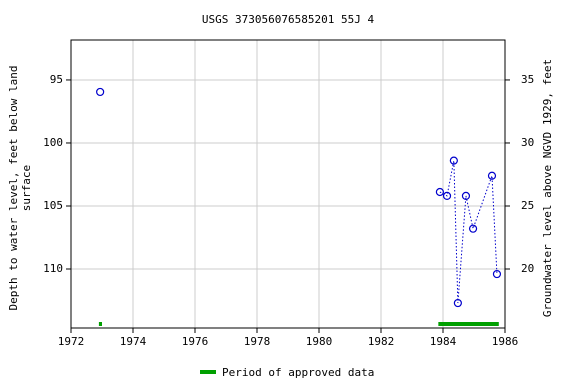  Describe the element at coordinates (527, 79) in the screenshot. I see `y2-tick-label: 35` at that location.